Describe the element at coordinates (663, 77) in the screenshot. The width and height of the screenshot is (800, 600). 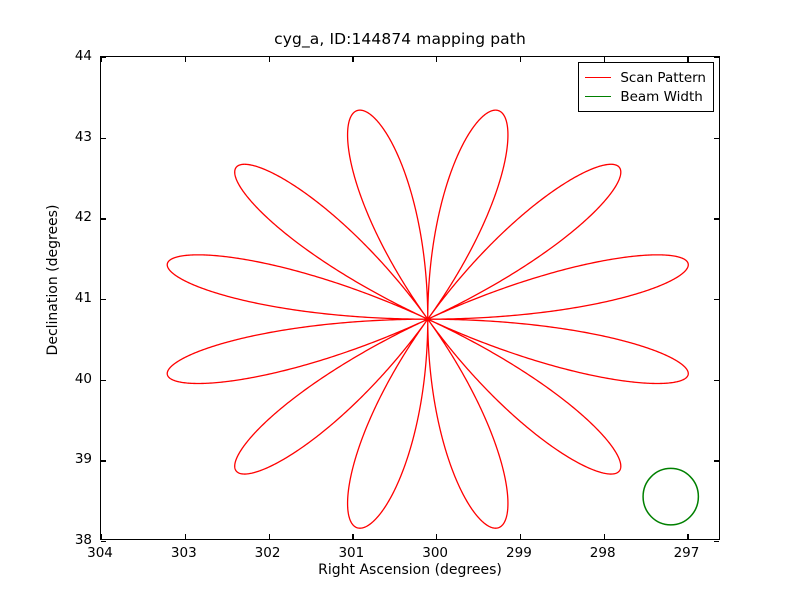
I see `legend-label-scan-pattern: Scan Pattern` at that location.